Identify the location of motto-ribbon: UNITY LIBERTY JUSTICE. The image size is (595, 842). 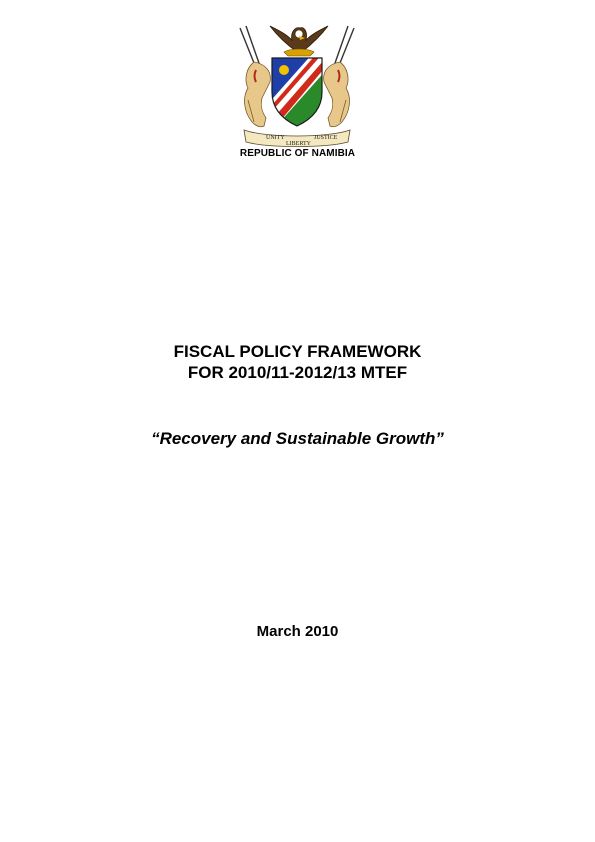
(297, 138).